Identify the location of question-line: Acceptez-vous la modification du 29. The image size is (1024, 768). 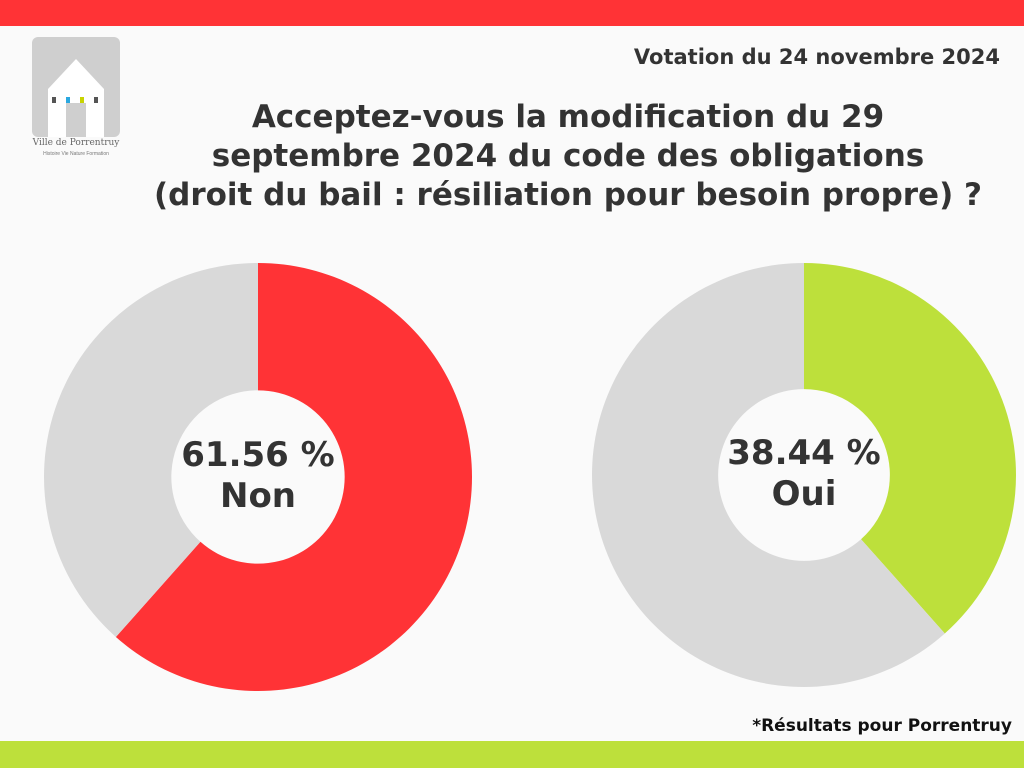
(568, 117).